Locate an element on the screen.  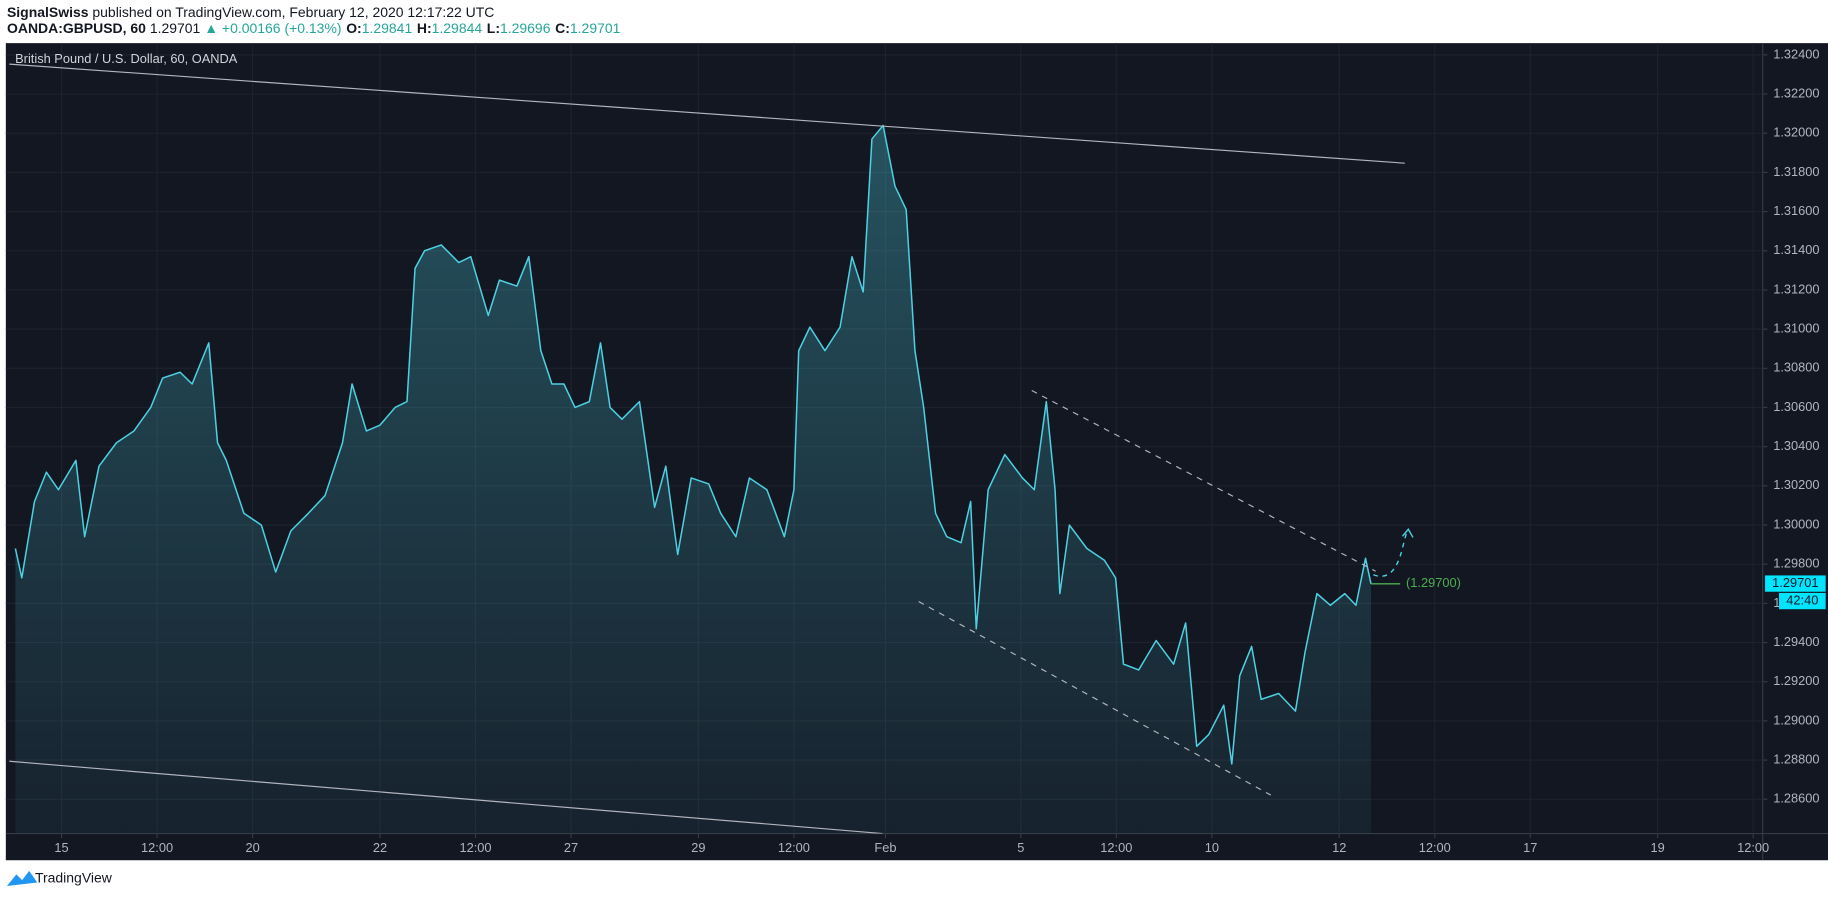
countdown: 42:40 is located at coordinates (1802, 599).